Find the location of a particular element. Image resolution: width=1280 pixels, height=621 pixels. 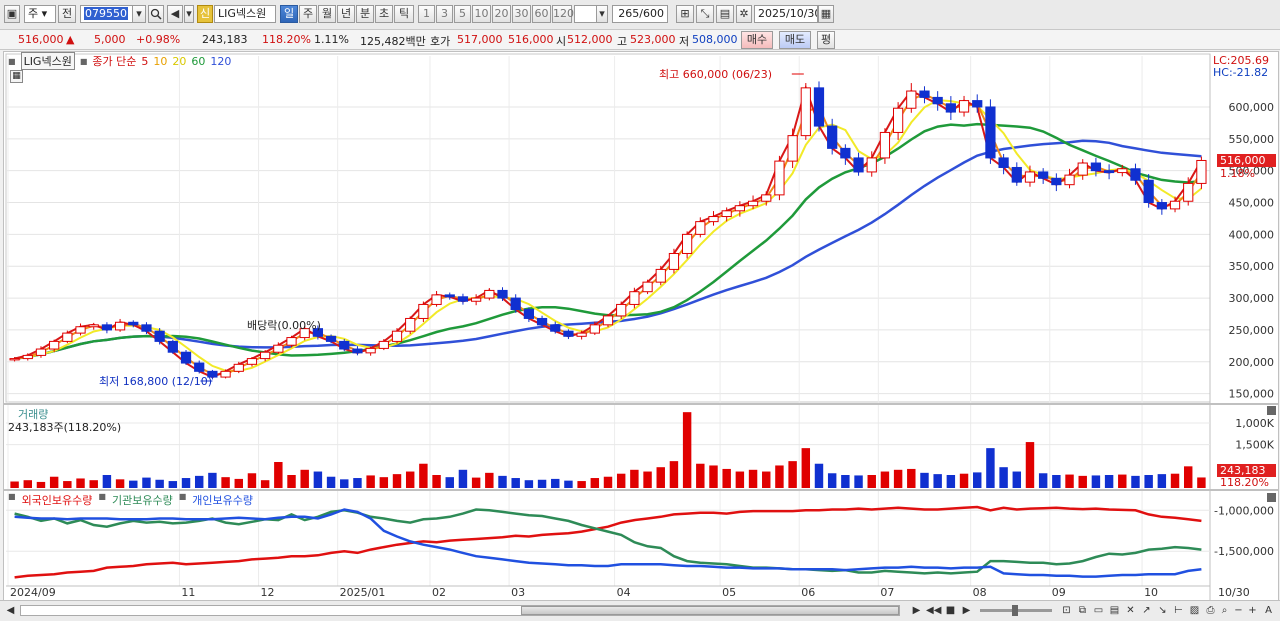

scroll-track is located at coordinates (460, 610).